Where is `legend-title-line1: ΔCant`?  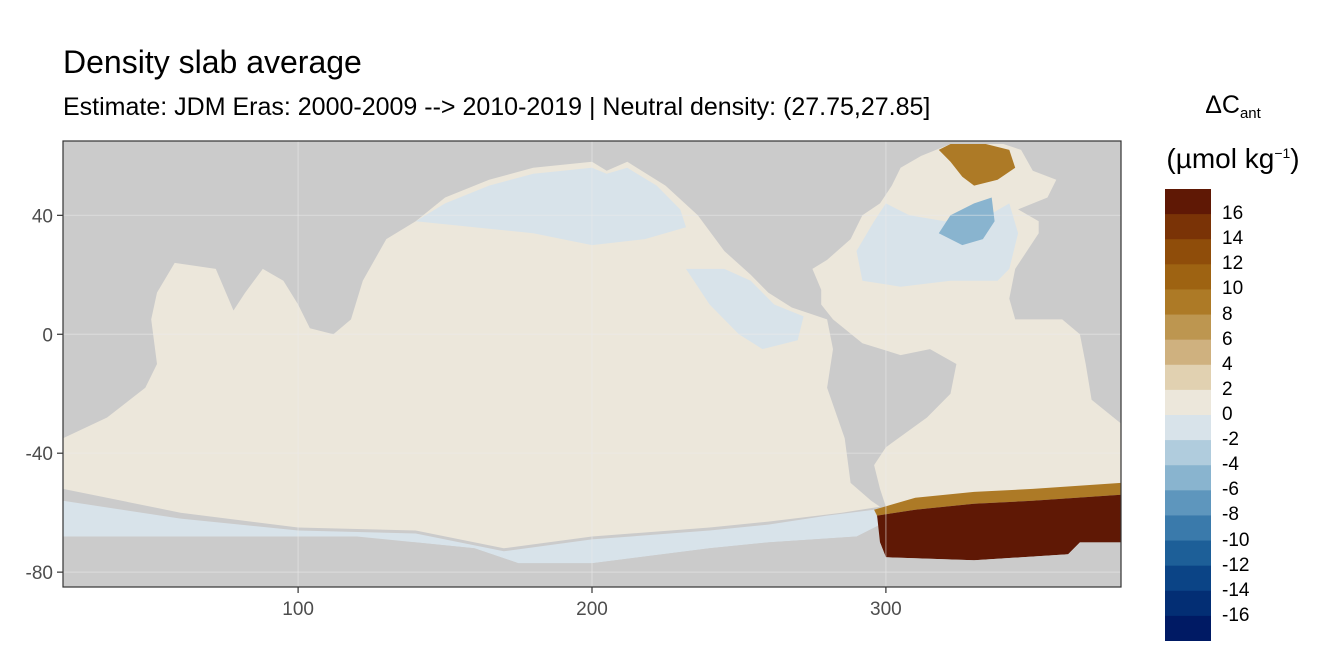 legend-title-line1: ΔCant is located at coordinates (1233, 106).